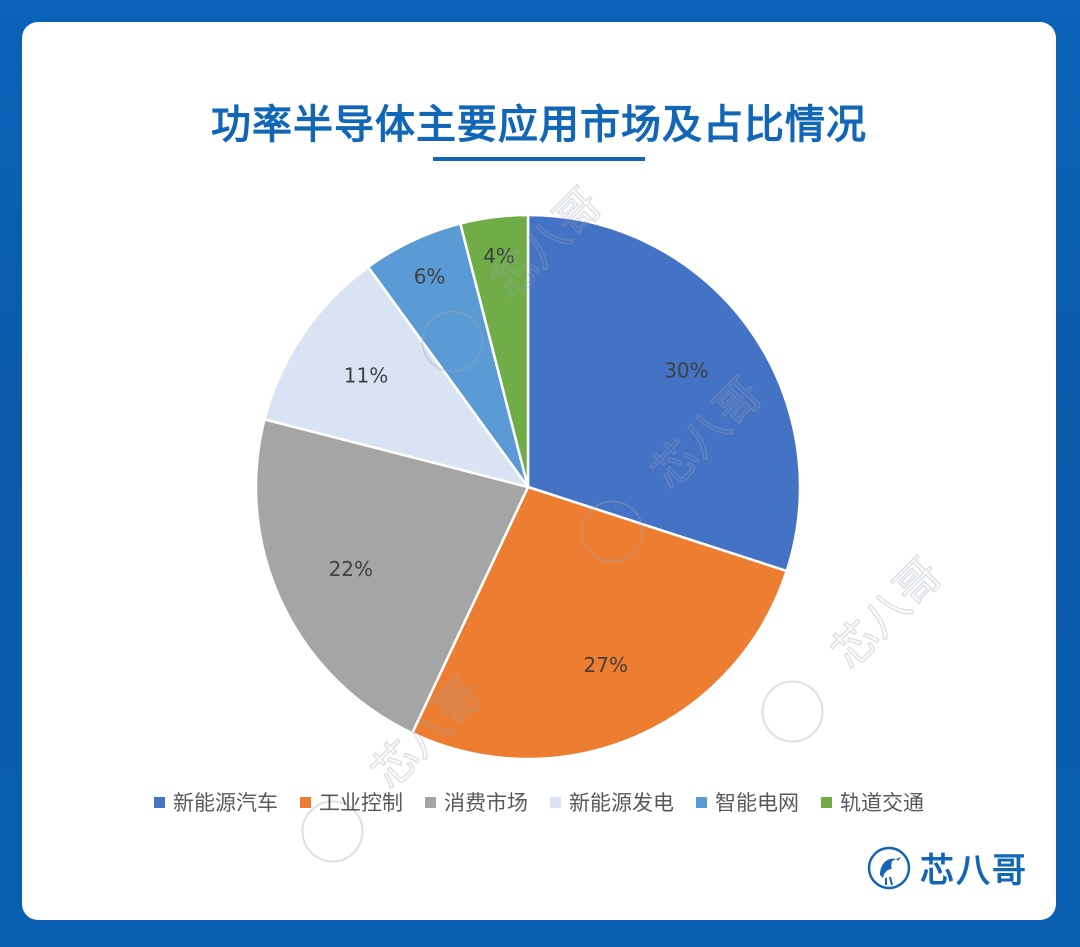  What do you see at coordinates (882, 803) in the screenshot?
I see `legend-label: 轨道交通` at bounding box center [882, 803].